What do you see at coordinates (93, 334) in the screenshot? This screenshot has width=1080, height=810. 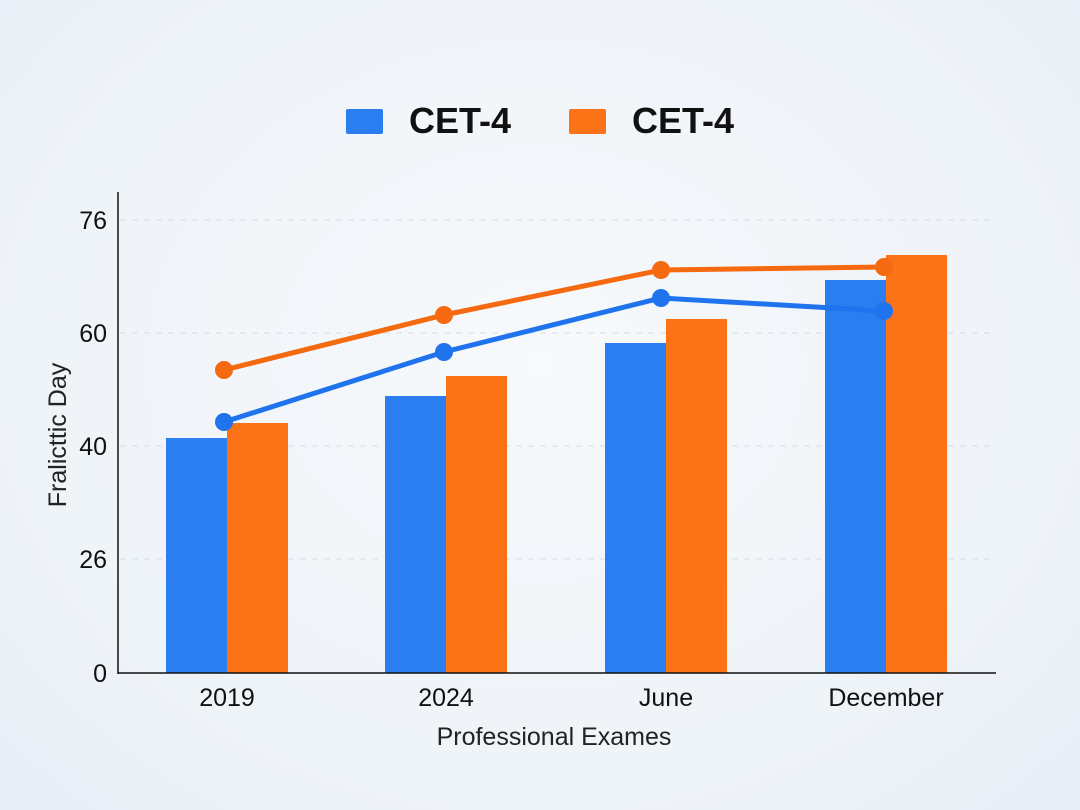 I see `y-tick: 60` at bounding box center [93, 334].